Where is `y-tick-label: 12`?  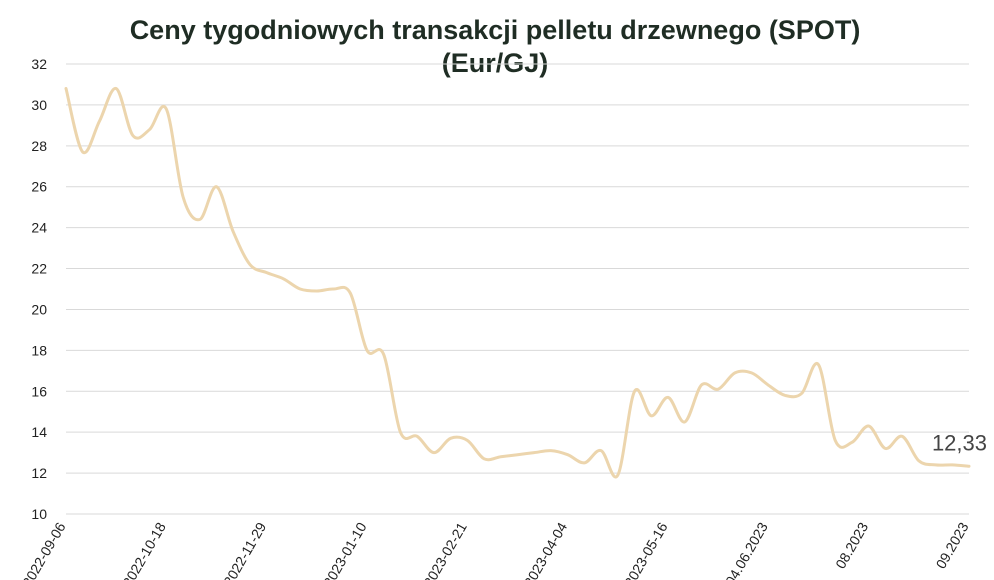 y-tick-label: 12 is located at coordinates (39, 473).